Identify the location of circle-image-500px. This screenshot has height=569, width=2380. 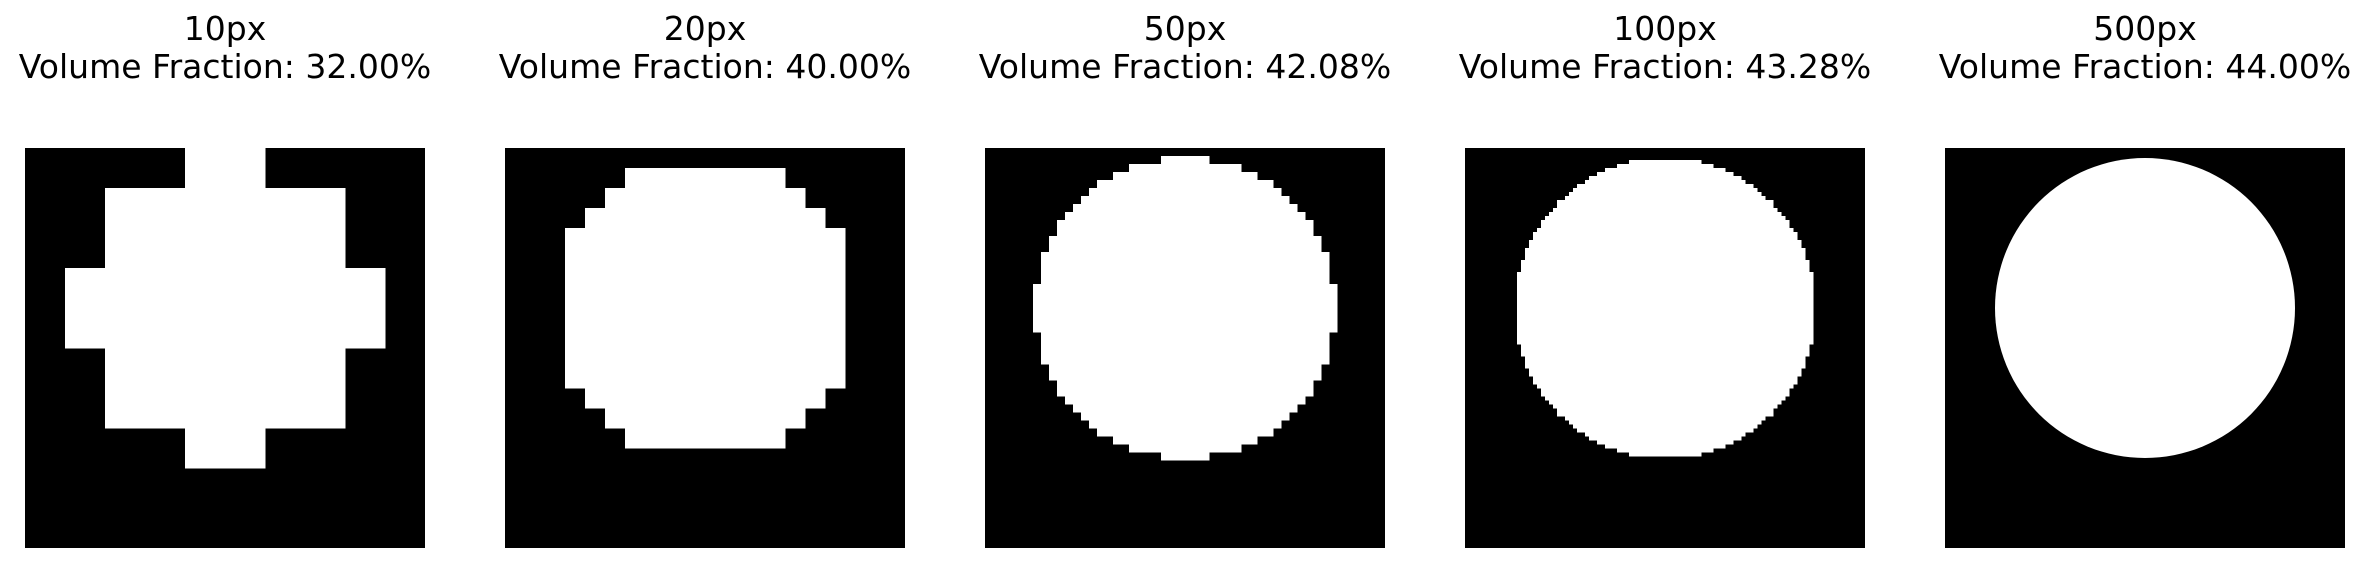
(2145, 348).